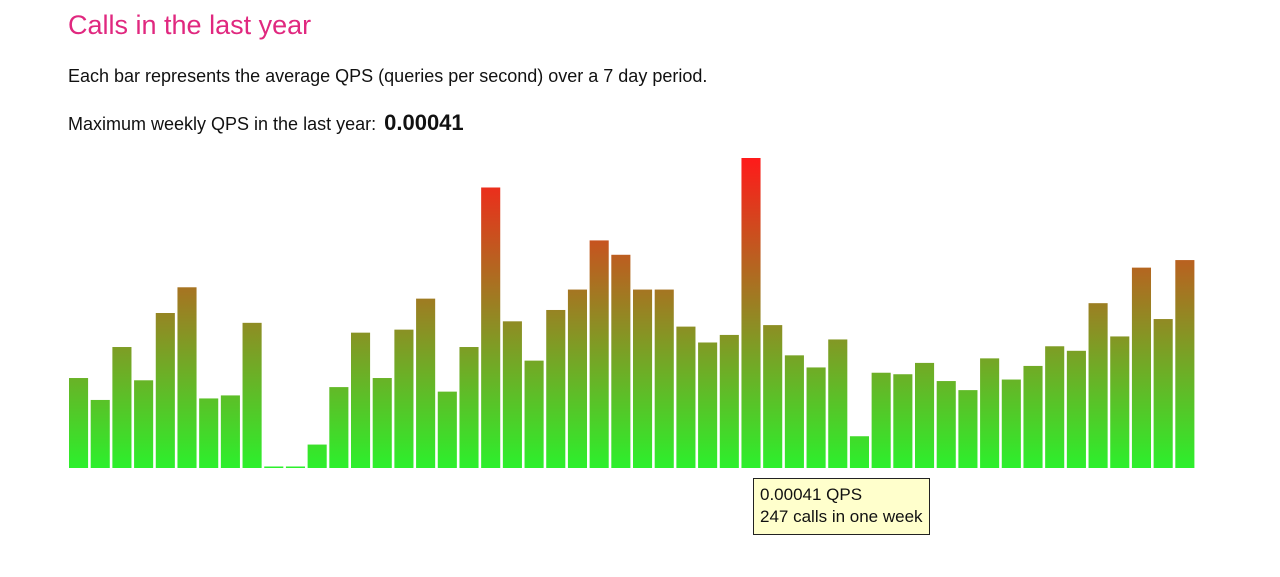 This screenshot has height=577, width=1280. I want to click on max-qps-label: Maximum weekly QPS in the last year:, so click(222, 124).